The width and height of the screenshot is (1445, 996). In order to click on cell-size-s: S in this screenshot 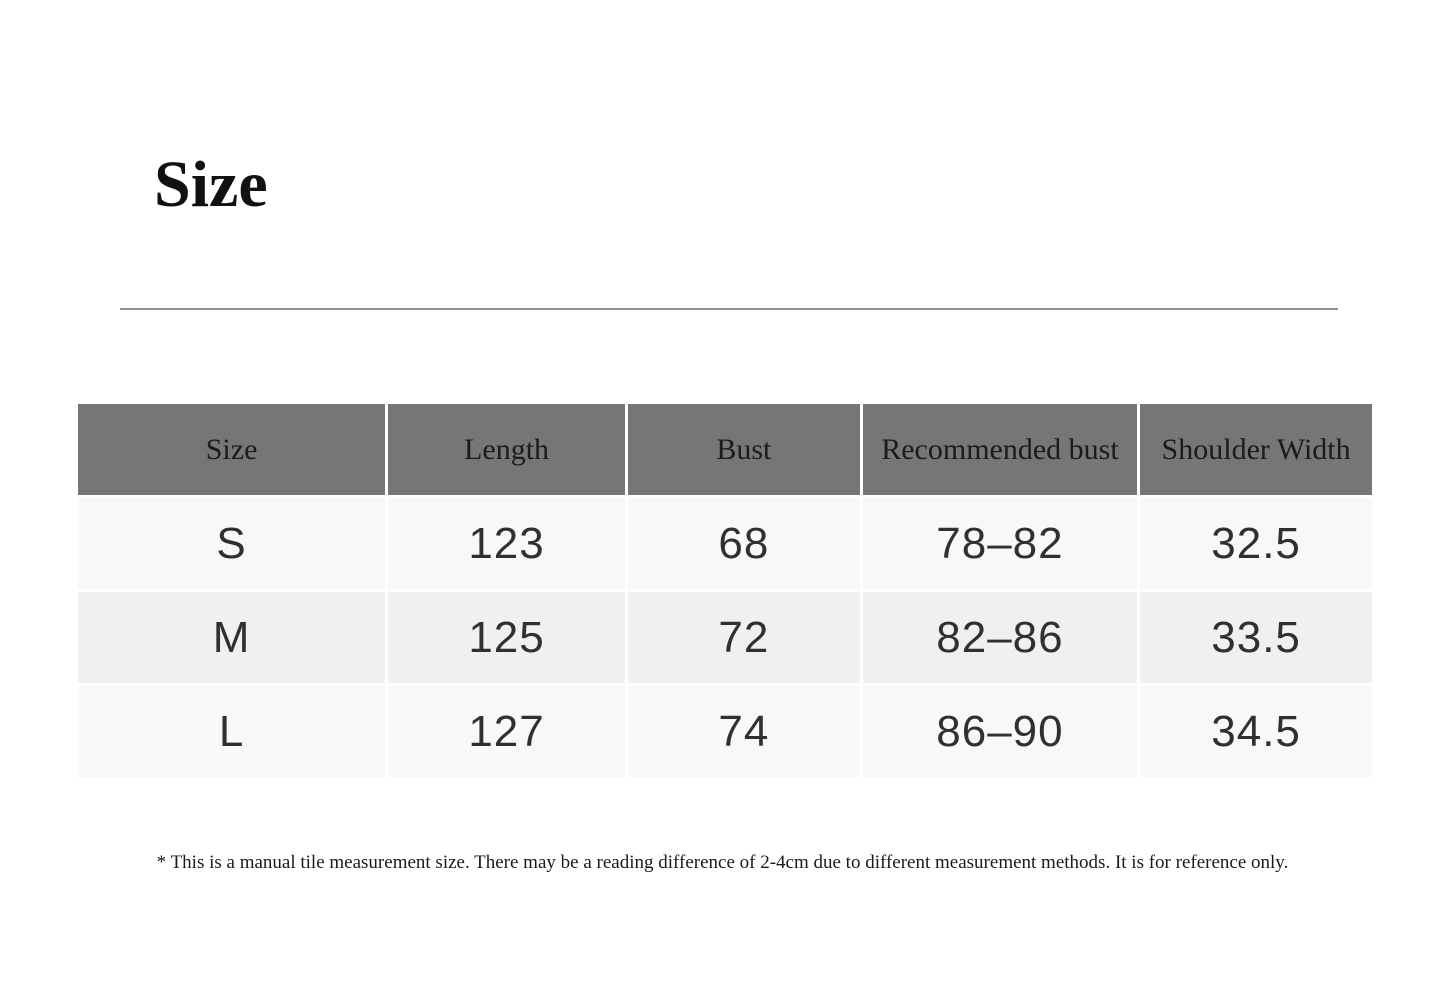, I will do `click(232, 543)`.